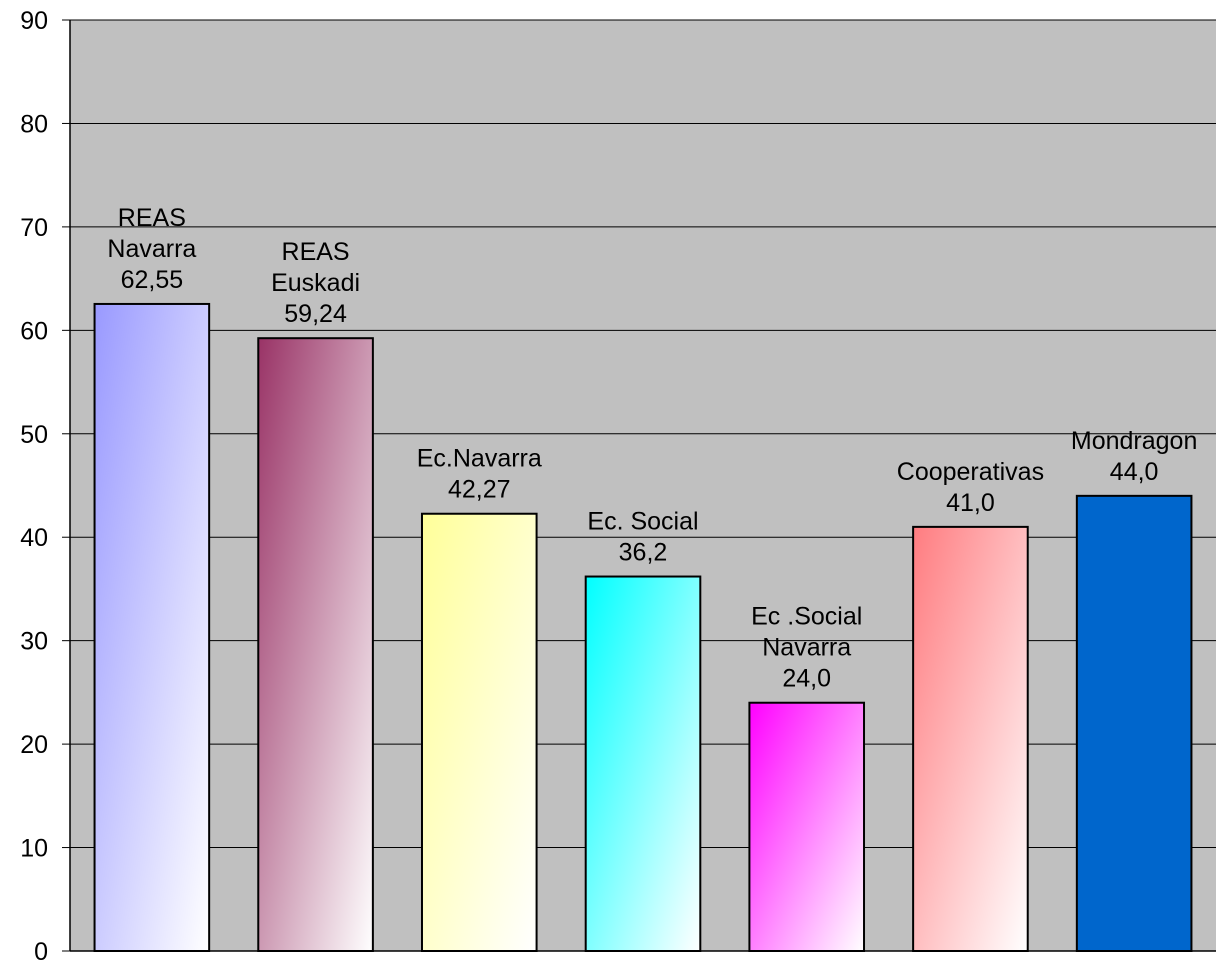 The image size is (1216, 963). Describe the element at coordinates (34, 331) in the screenshot. I see `y-tick-label: 60` at that location.